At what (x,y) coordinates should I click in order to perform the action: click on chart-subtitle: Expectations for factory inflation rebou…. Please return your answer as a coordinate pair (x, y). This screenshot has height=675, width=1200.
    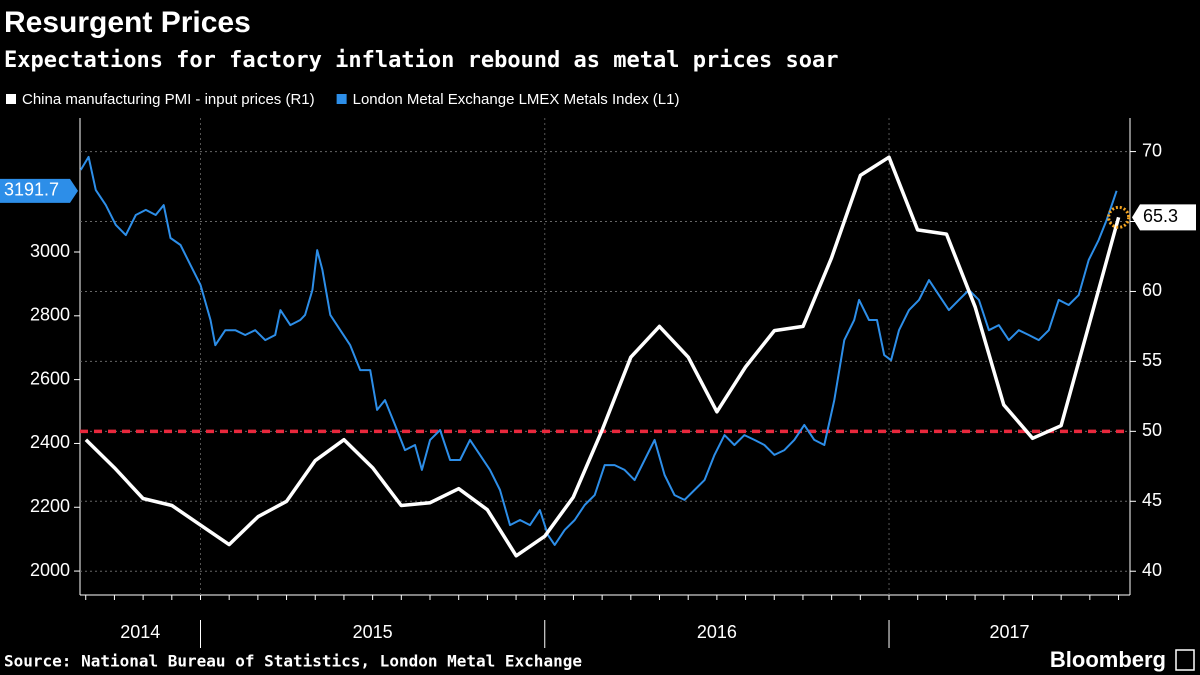
    Looking at the image, I should click on (421, 60).